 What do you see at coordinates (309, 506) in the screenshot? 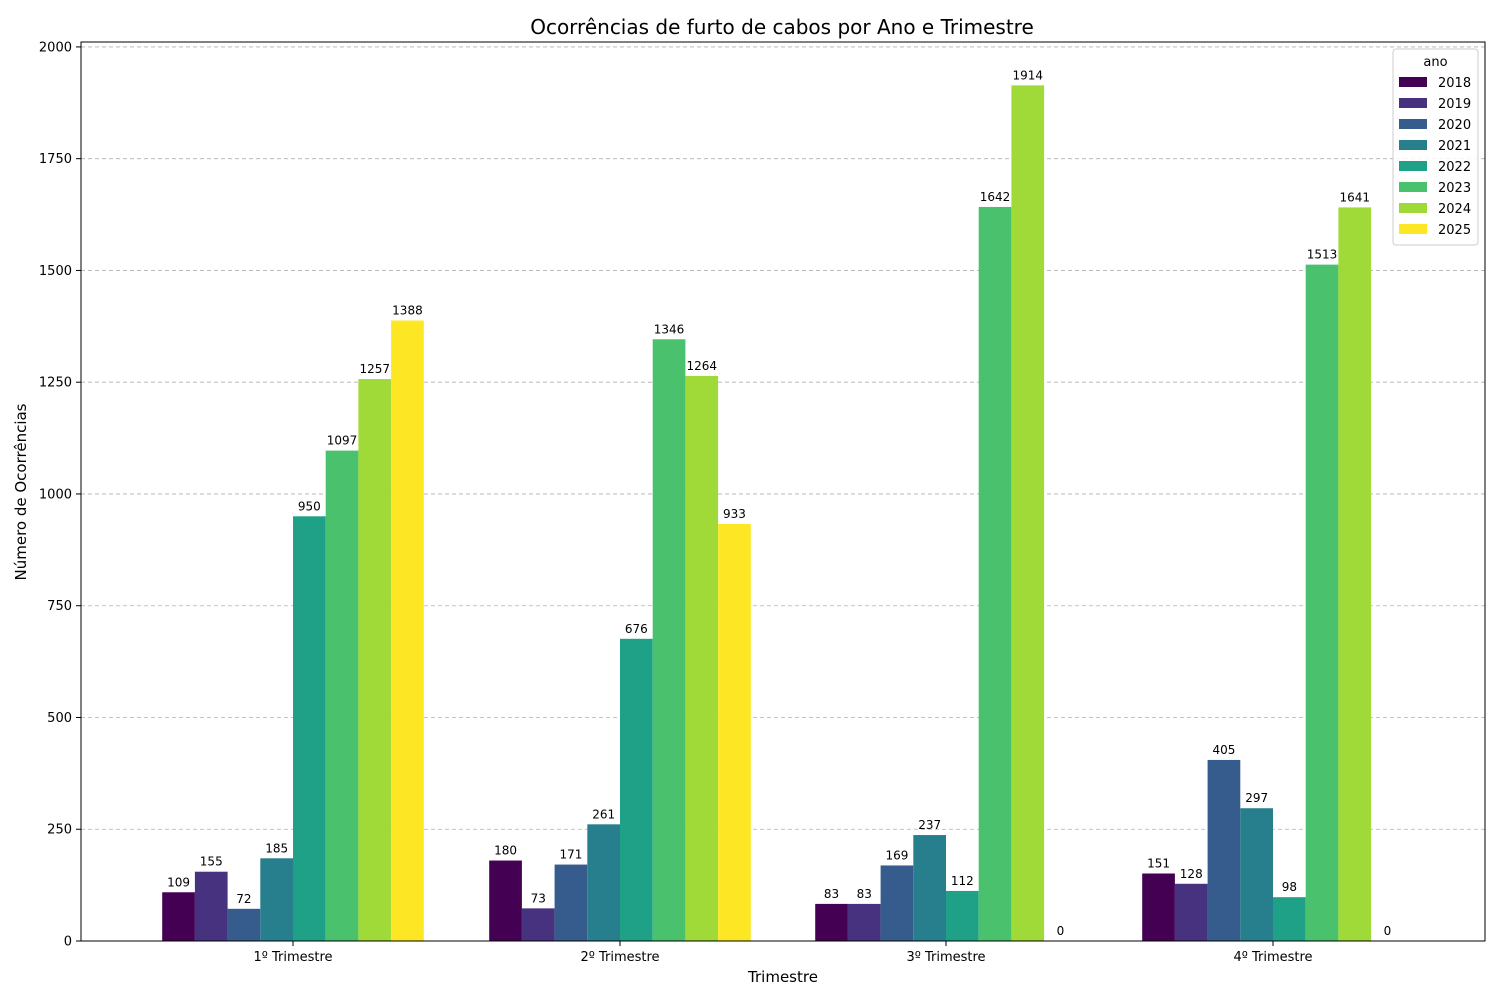
I see `data-label-2022-1: 950` at bounding box center [309, 506].